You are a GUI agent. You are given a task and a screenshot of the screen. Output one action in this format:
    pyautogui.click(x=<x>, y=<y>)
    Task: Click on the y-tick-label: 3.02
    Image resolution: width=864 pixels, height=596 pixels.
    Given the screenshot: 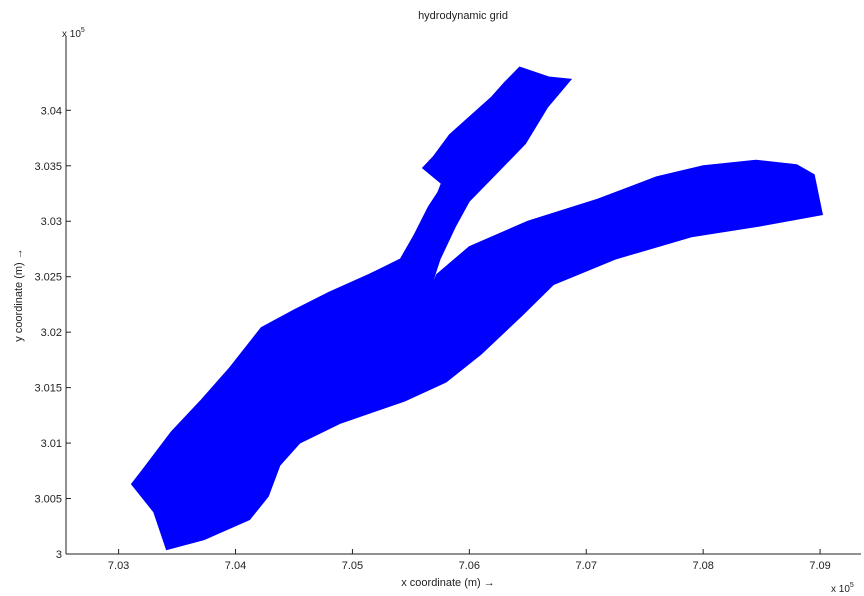 What is the action you would take?
    pyautogui.click(x=51, y=333)
    